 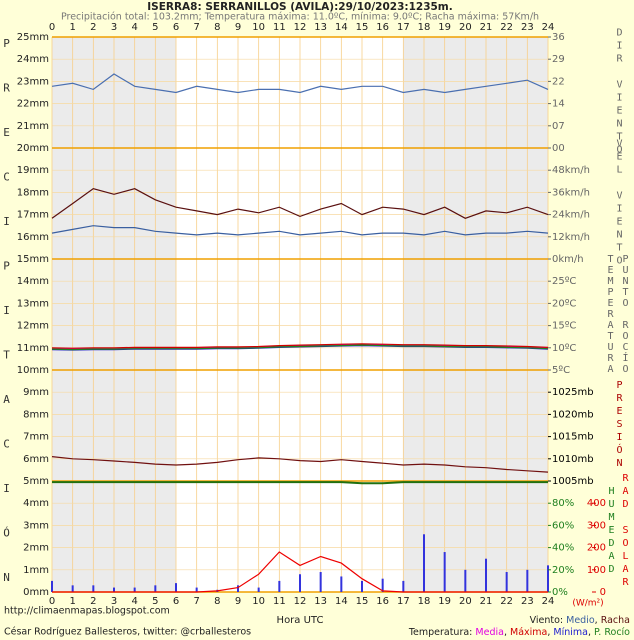 What do you see at coordinates (558, 37) in the screenshot?
I see `y-tick-label: 36` at bounding box center [558, 37].